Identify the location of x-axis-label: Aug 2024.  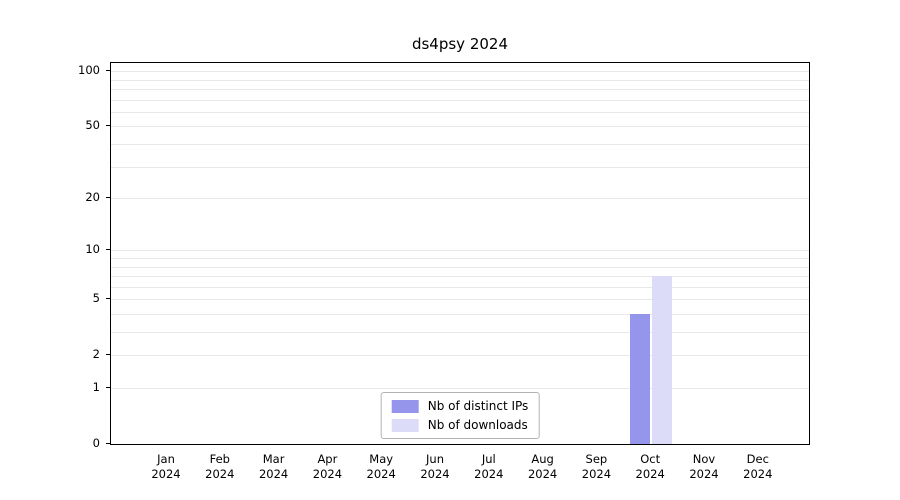
(542, 466).